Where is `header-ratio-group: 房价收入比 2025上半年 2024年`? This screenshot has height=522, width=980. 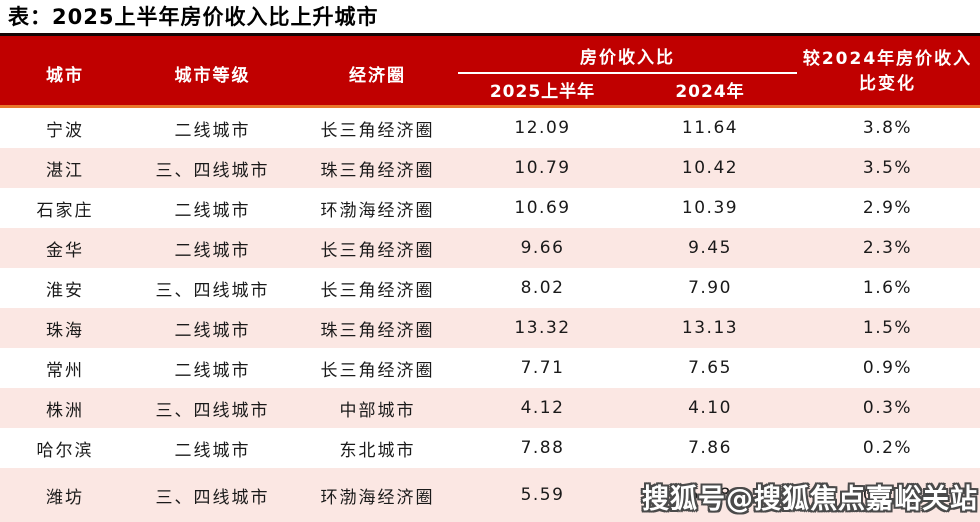
header-ratio-group: 房价收入比 2025上半年 2024年 is located at coordinates (627, 70).